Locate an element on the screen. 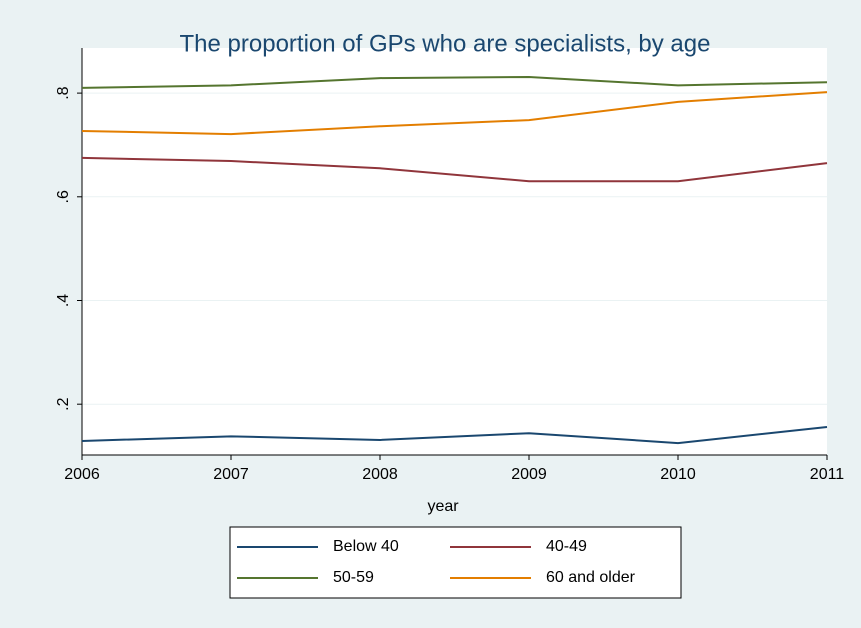 This screenshot has height=628, width=861. legend is located at coordinates (455, 562).